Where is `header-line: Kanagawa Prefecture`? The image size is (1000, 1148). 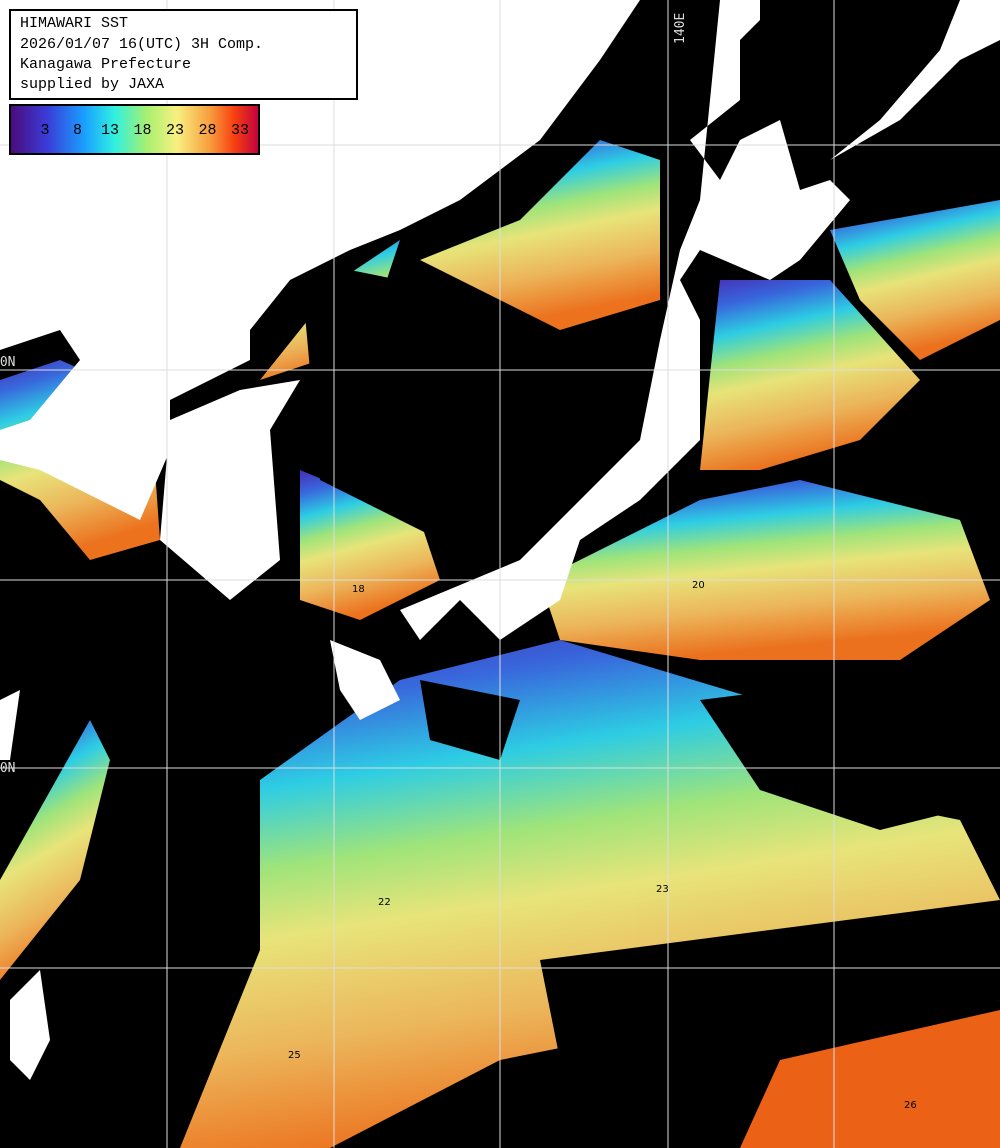
header-line: Kanagawa Prefecture is located at coordinates (105, 64).